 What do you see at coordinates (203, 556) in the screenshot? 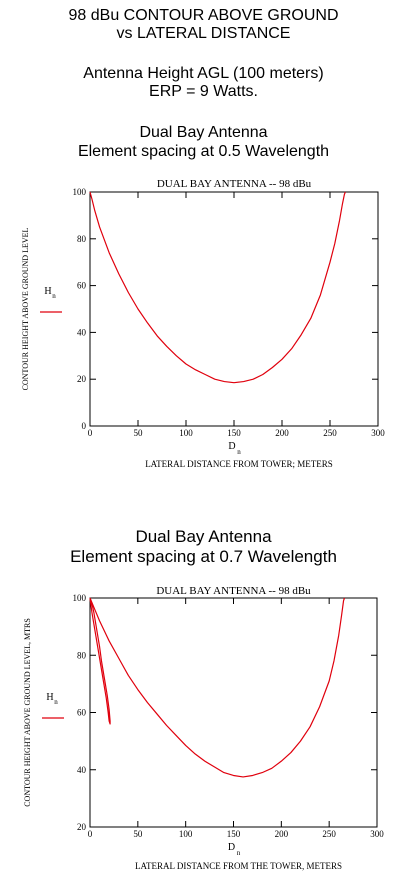
I see `section2-heading-line2: Element spacing at 0.7 Wavelength` at bounding box center [203, 556].